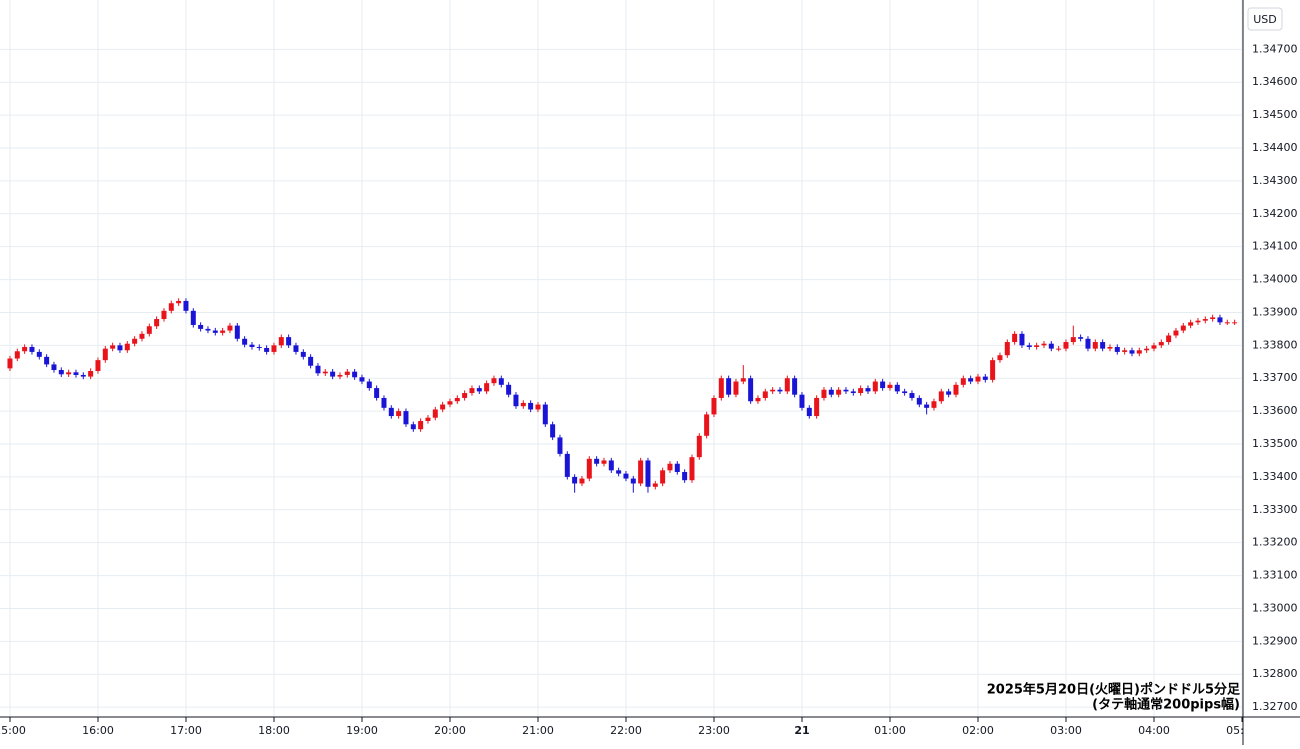 This screenshot has height=749, width=1300. What do you see at coordinates (450, 730) in the screenshot?
I see `x-tick-label: 20:00` at bounding box center [450, 730].